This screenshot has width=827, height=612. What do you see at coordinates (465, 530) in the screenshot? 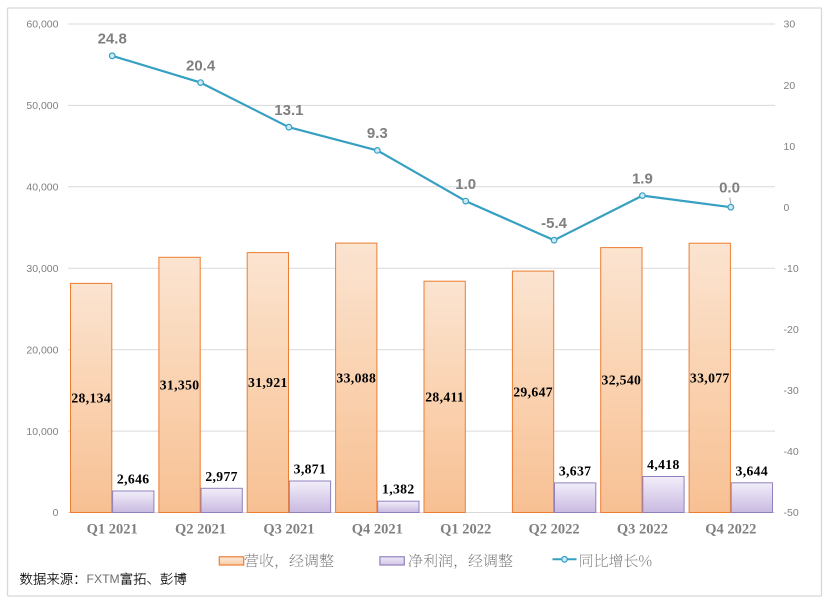
I see `svg-text: Q1 2022` at bounding box center [465, 530].